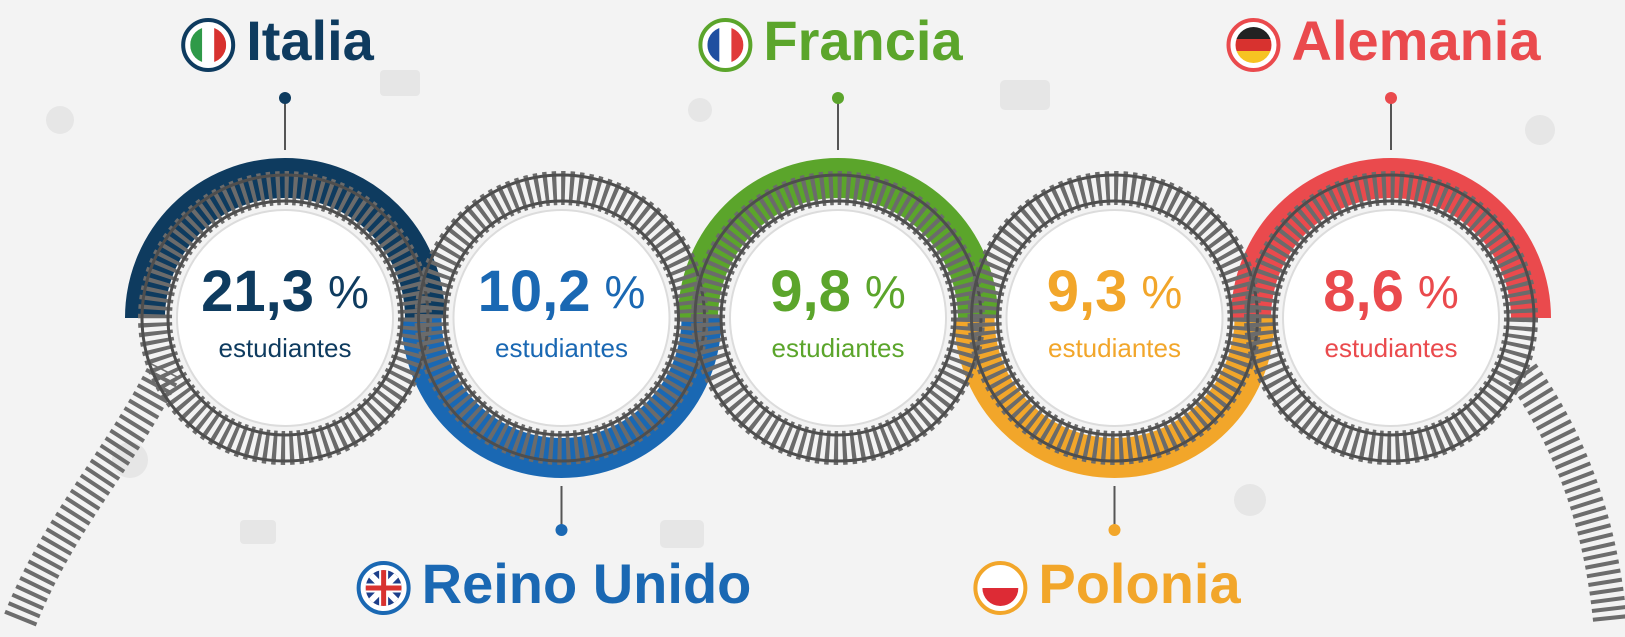  I want to click on country-name: Reino Unido, so click(587, 583).